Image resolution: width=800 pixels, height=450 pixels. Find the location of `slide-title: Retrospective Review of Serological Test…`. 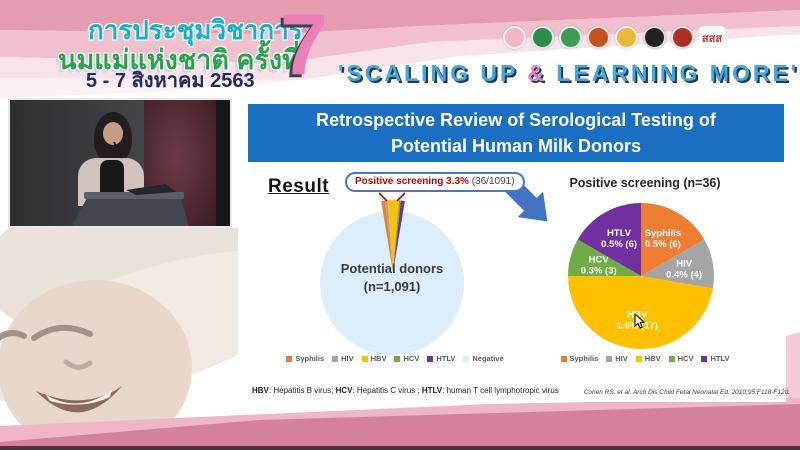

slide-title: Retrospective Review of Serological Test… is located at coordinates (516, 133).